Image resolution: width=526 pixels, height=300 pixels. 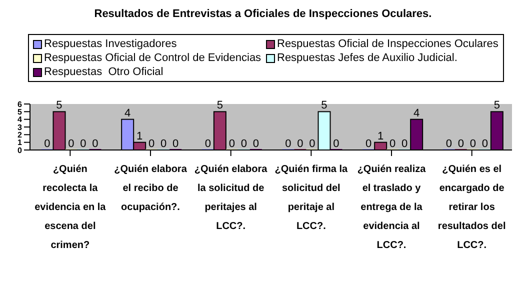 What do you see at coordinates (110, 44) in the screenshot?
I see `legend-label: Respuestas Investigadores` at bounding box center [110, 44].